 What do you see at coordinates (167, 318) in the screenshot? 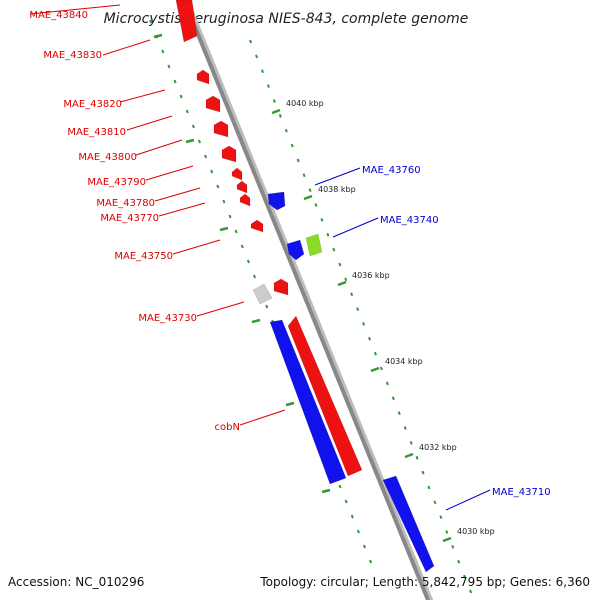
I see `gene-label-mae_43730: MAE_43730` at bounding box center [167, 318].